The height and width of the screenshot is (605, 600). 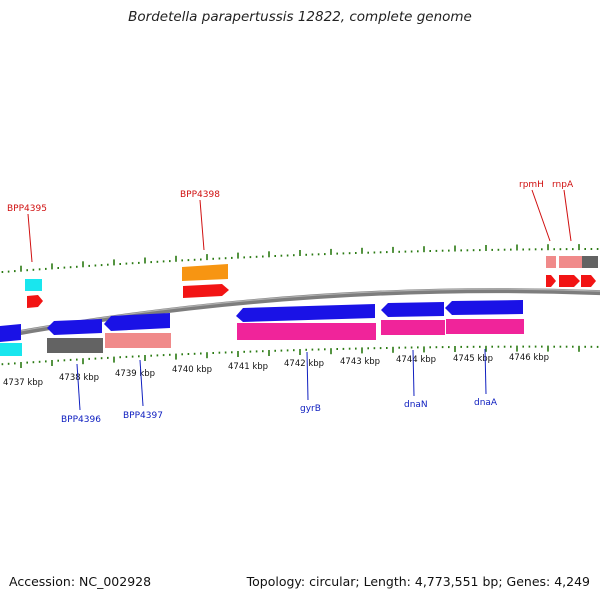 I want to click on ruler-label: 4737 kbp, so click(x=23, y=383).